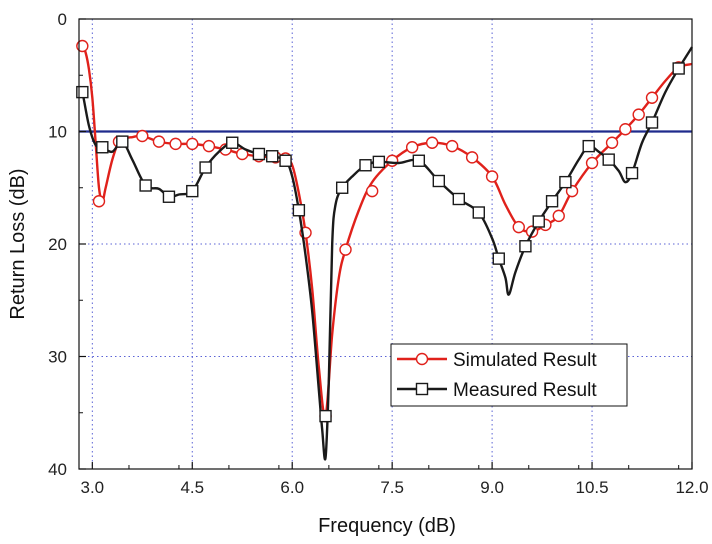  What do you see at coordinates (62, 19) in the screenshot?
I see `y-tick-label: 0` at bounding box center [62, 19].